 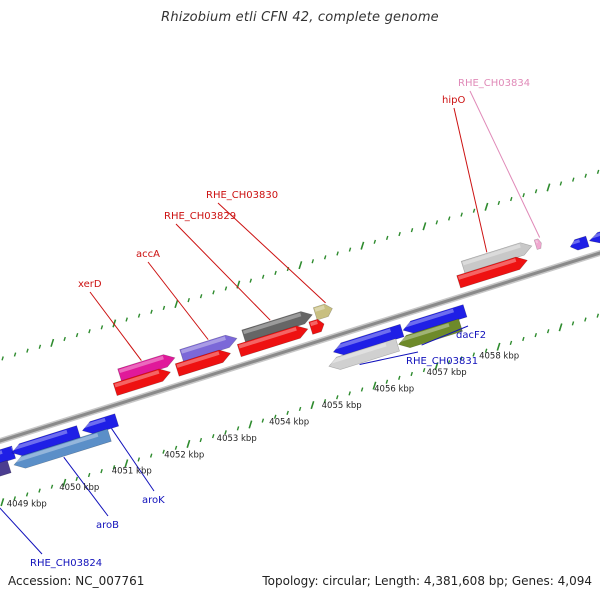 I want to click on leader-hipO, so click(x=470, y=180).